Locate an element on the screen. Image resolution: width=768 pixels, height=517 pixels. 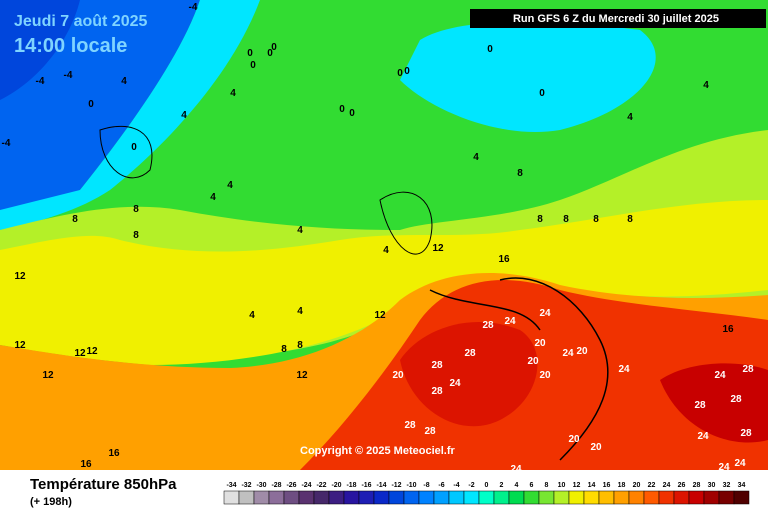
scale-label: -34 is located at coordinates (231, 485).